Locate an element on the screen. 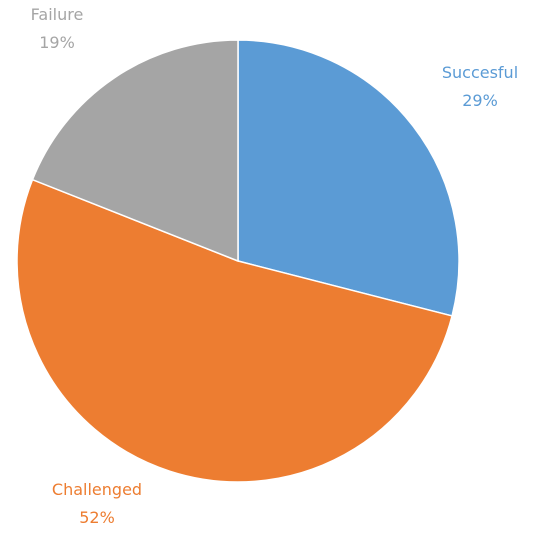 This screenshot has height=539, width=539. pie-label-value: 52% is located at coordinates (97, 517).